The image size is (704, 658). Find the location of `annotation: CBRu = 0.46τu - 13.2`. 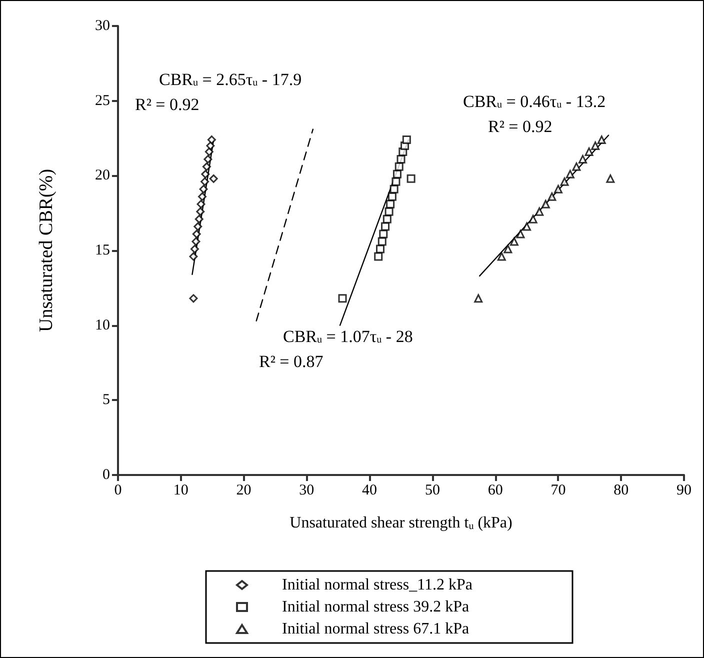

annotation: CBRu = 0.46τu - 13.2 is located at coordinates (534, 101).